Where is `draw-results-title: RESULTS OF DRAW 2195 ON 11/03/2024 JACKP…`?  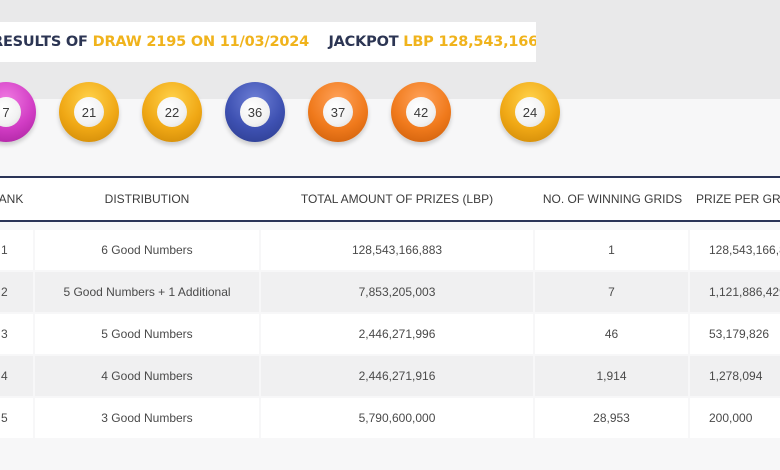
draw-results-title: RESULTS OF DRAW 2195 ON 11/03/2024 JACKP… is located at coordinates (268, 42).